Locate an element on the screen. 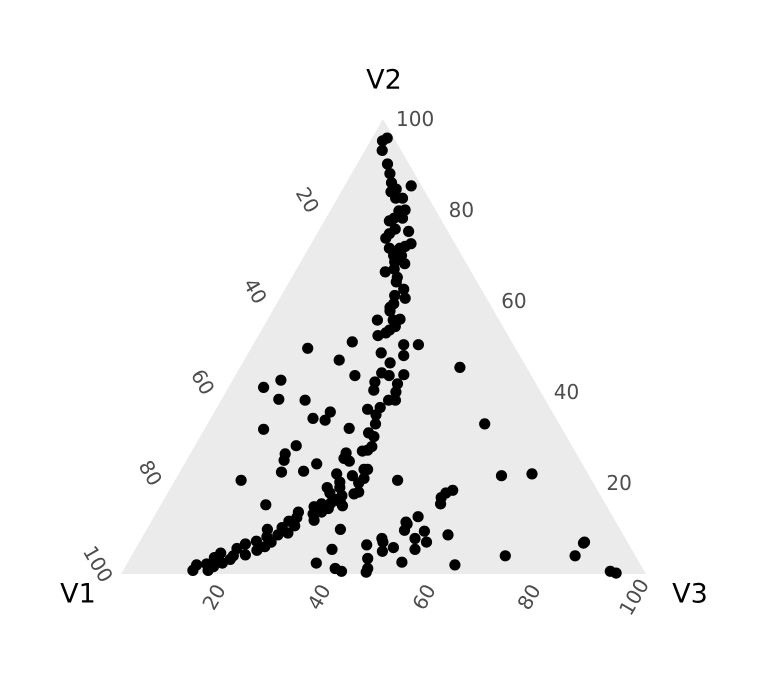  tick-label-v1: 60 is located at coordinates (203, 382).